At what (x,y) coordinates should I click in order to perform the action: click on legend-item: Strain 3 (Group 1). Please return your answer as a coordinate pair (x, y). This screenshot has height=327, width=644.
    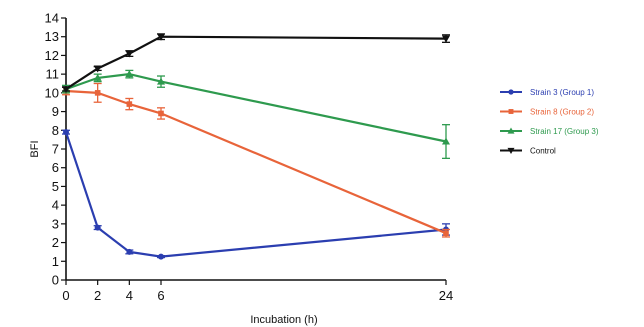
    Looking at the image, I should click on (547, 92).